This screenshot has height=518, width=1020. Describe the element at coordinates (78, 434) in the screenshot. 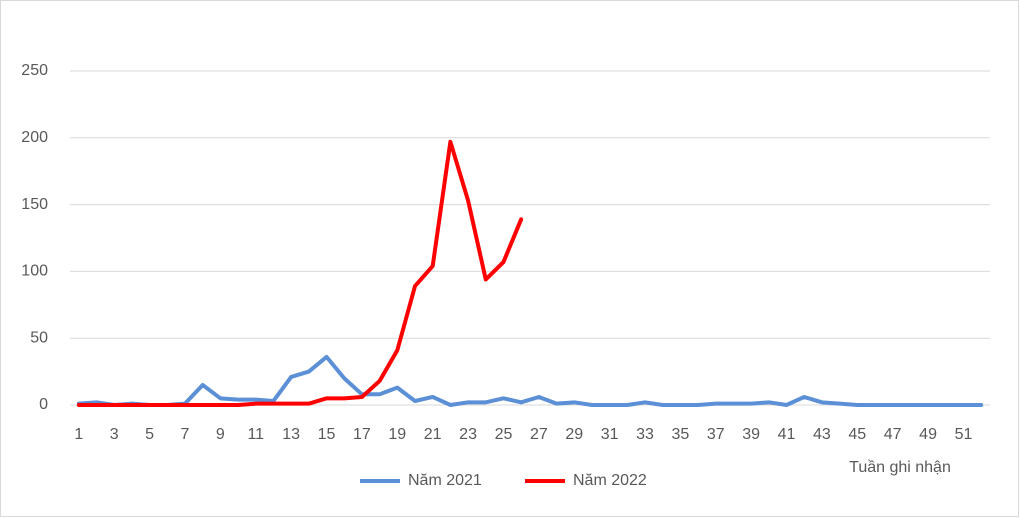

I see `x-tick-label: 1` at that location.